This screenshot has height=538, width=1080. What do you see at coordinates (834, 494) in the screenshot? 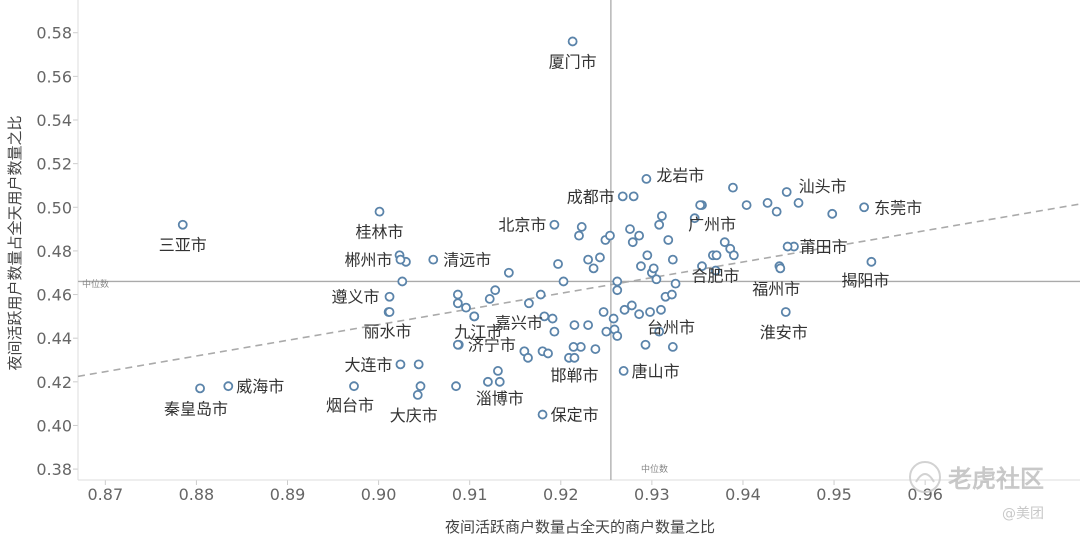
I see `x-tick-label: 0.95` at bounding box center [834, 494].